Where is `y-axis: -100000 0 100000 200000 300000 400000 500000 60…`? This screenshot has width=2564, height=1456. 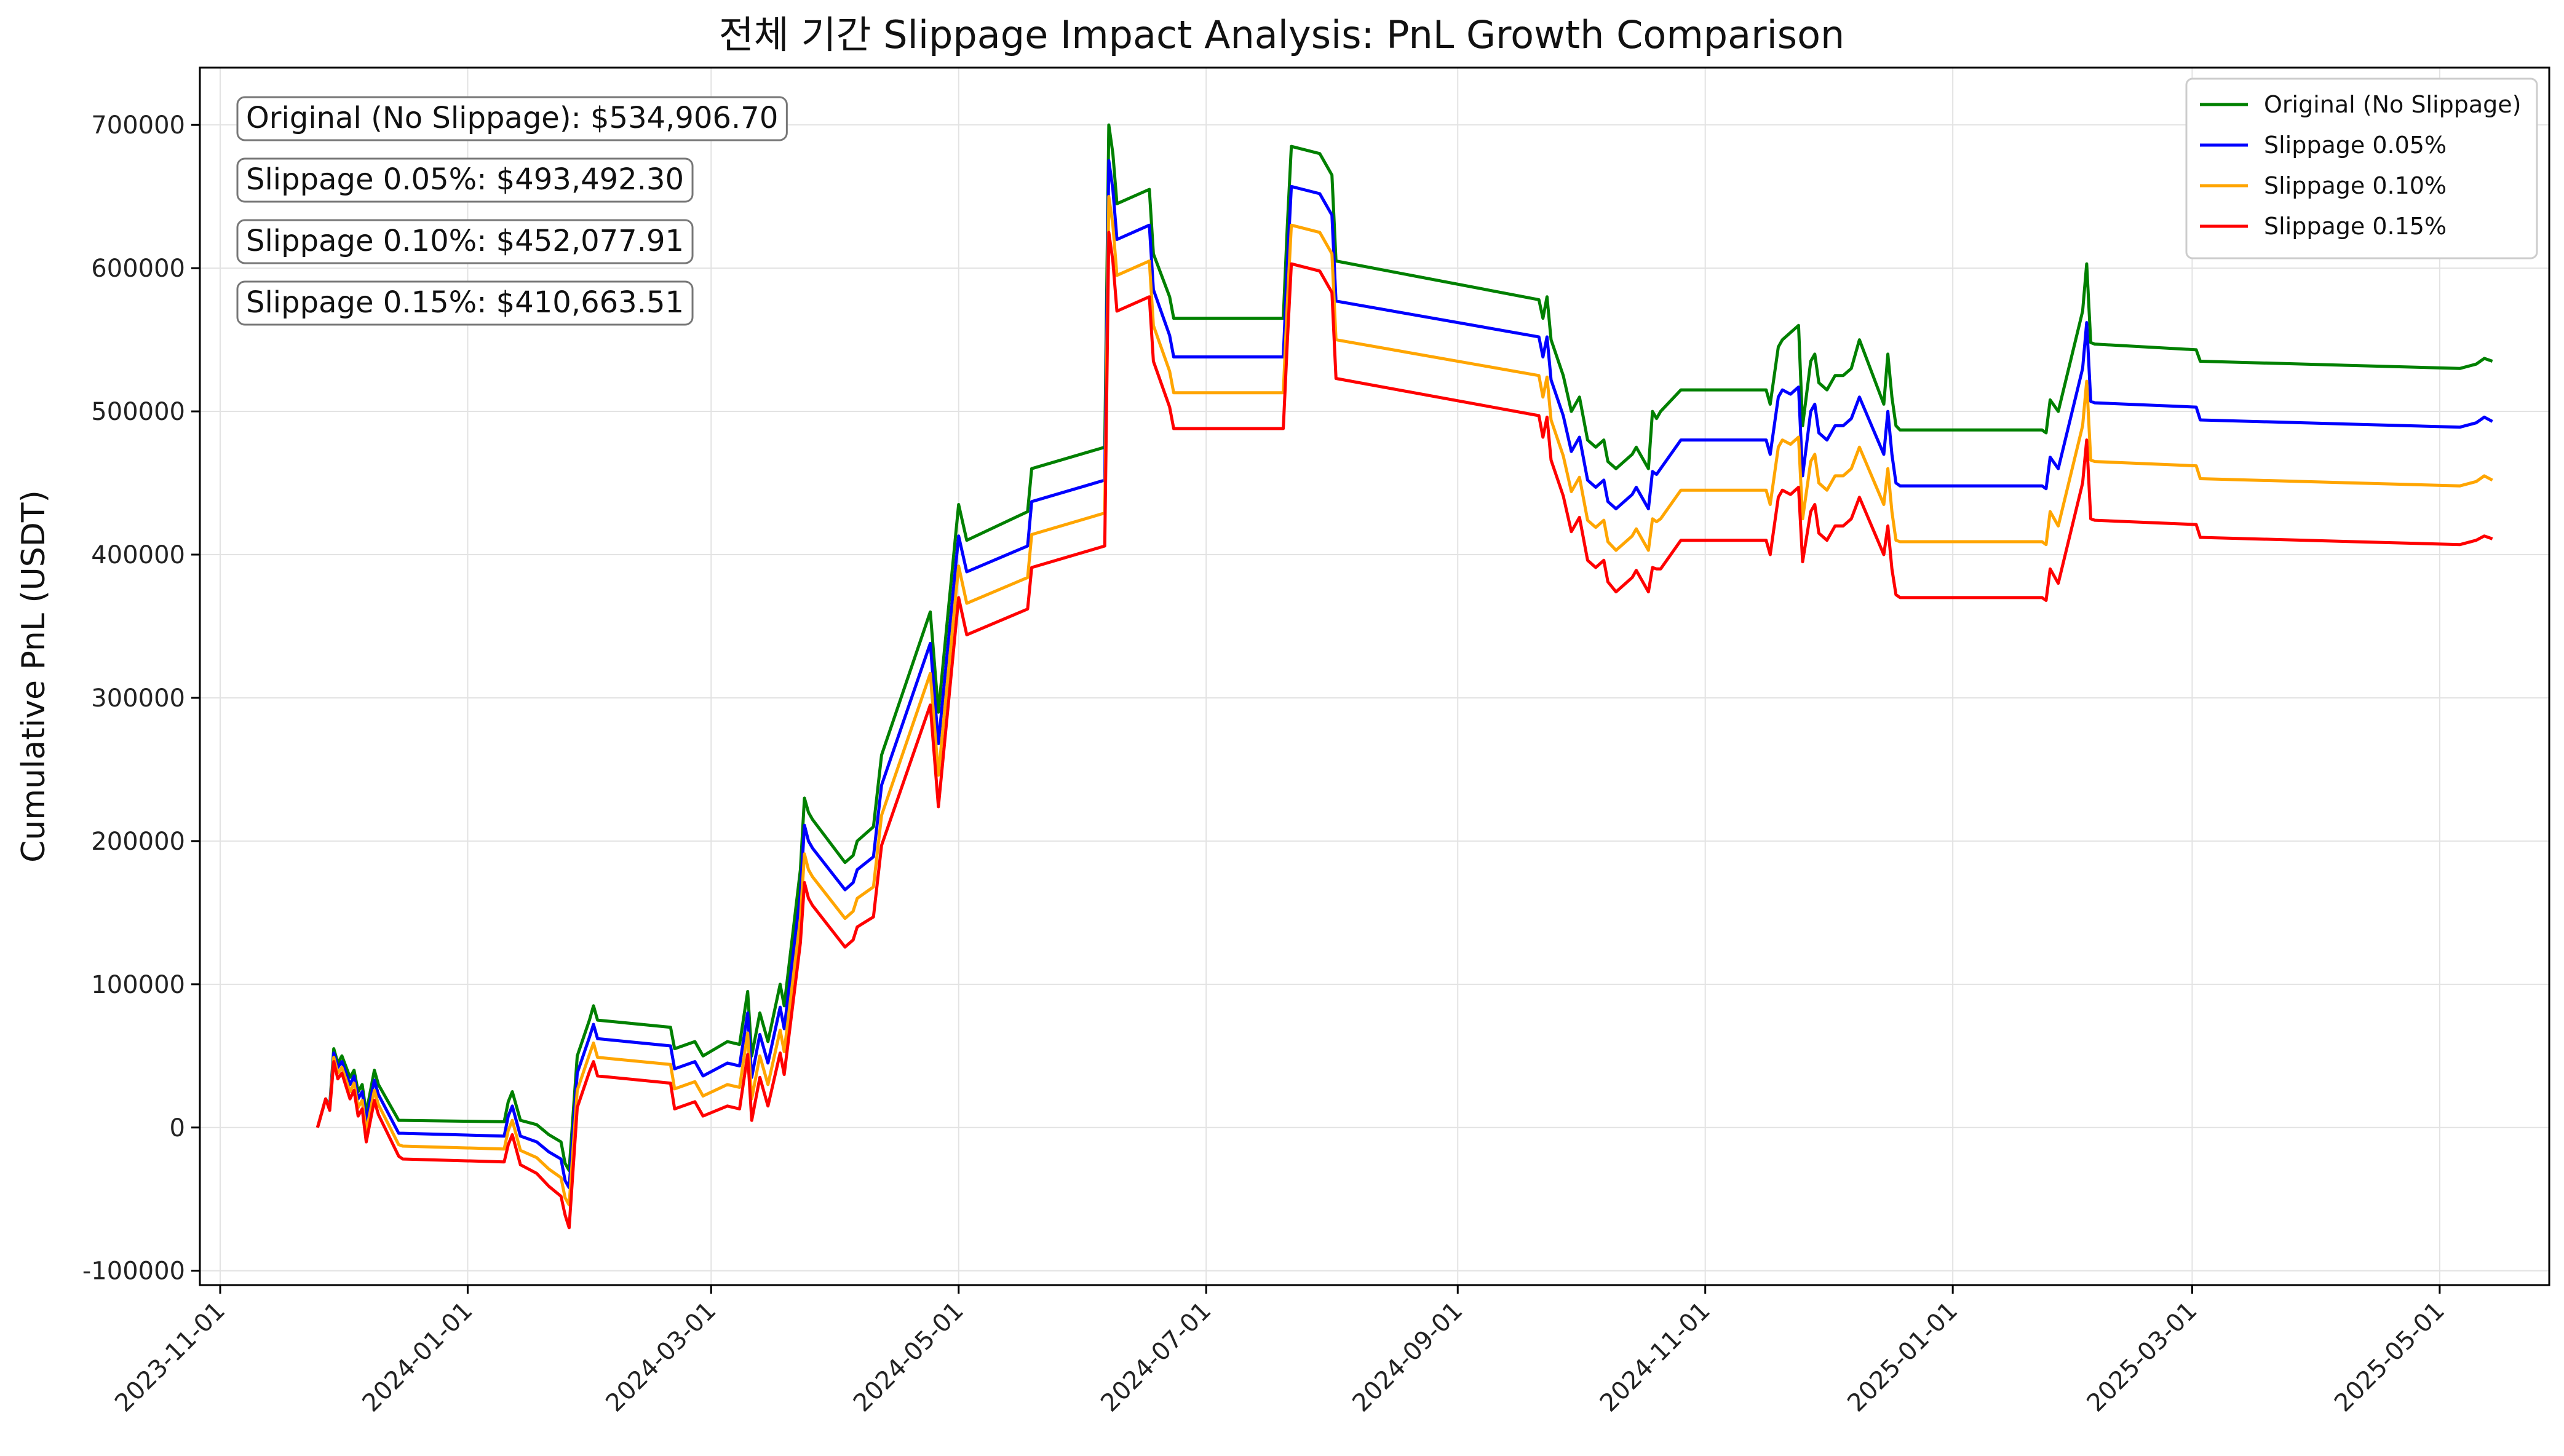
y-axis: -100000 0 100000 200000 300000 400000 500000 60… is located at coordinates (141, 698).